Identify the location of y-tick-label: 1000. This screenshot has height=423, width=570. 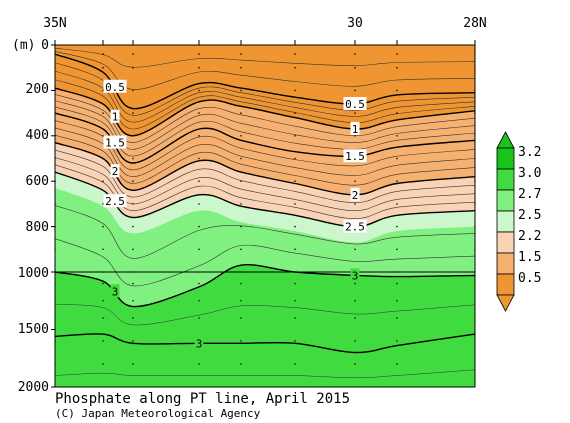
(33, 273).